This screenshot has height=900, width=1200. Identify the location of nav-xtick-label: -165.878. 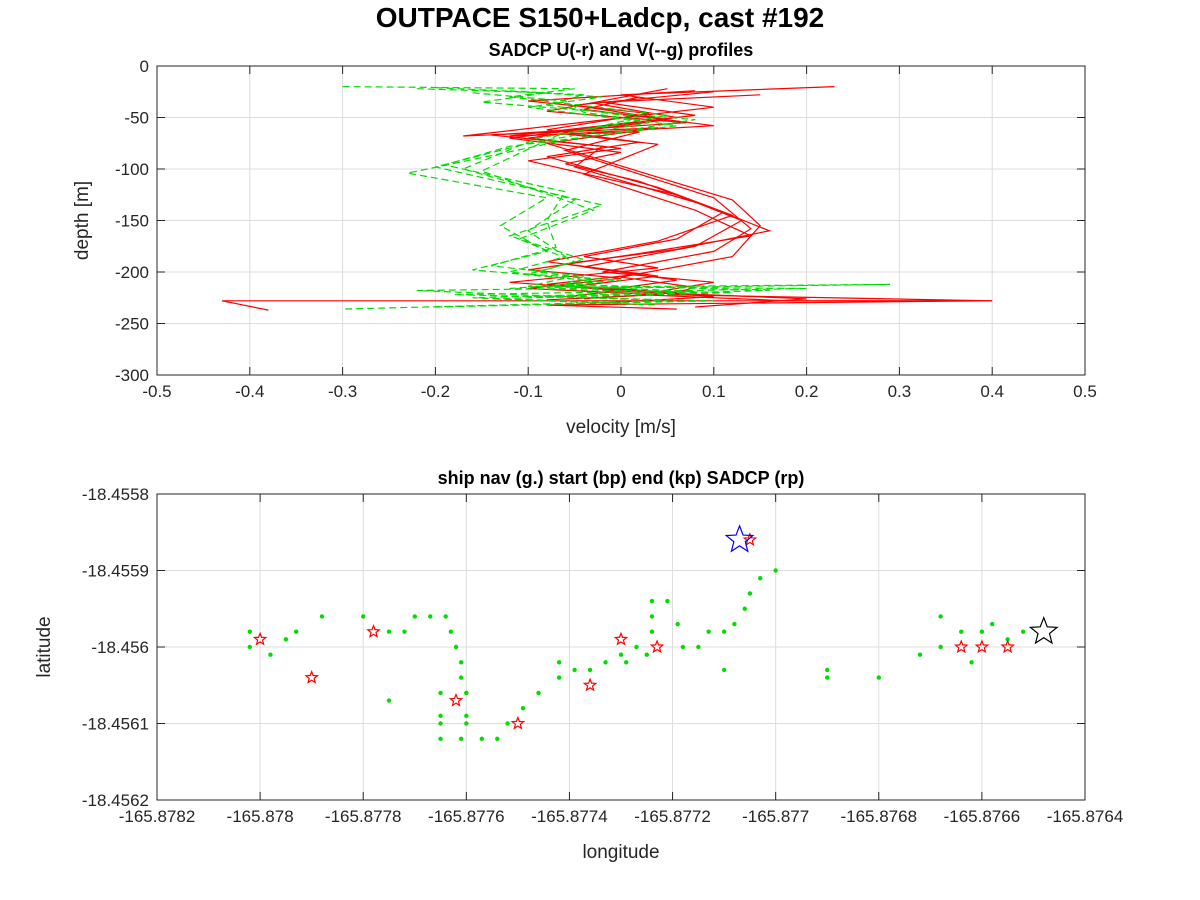
(260, 816).